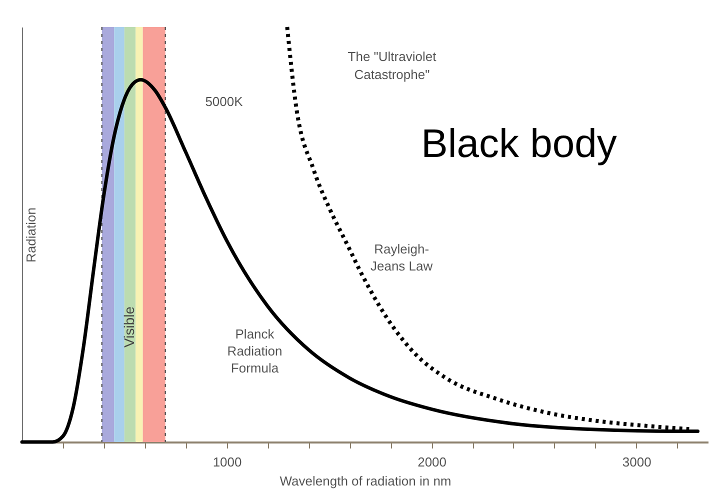 The width and height of the screenshot is (713, 496). Describe the element at coordinates (366, 481) in the screenshot. I see `x-axis-title: Wavelength of radiation in nm` at that location.